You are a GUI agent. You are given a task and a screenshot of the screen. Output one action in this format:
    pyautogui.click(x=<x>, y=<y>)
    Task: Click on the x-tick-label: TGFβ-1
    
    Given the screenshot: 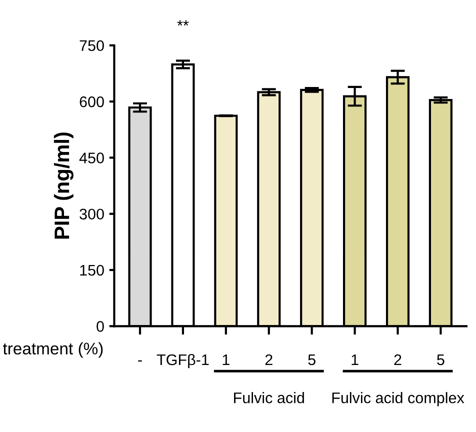 What is the action you would take?
    pyautogui.click(x=182, y=361)
    